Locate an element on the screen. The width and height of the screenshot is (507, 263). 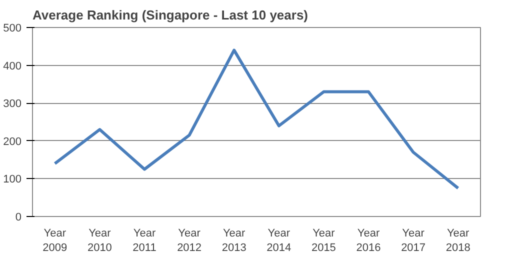
x-tick-label: Year 2010 is located at coordinates (99, 241).